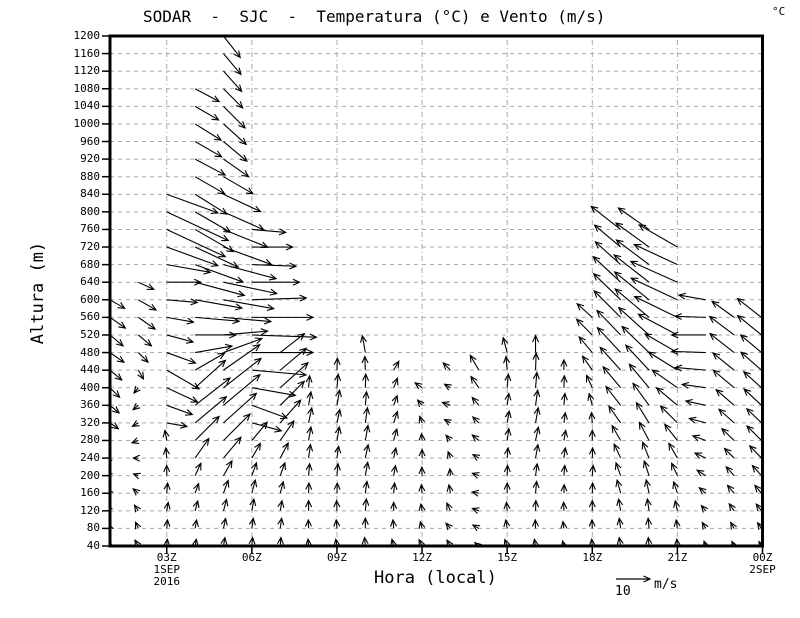 The image size is (800, 618). What do you see at coordinates (90, 370) in the screenshot?
I see `y-tick-label: 440` at bounding box center [90, 370].